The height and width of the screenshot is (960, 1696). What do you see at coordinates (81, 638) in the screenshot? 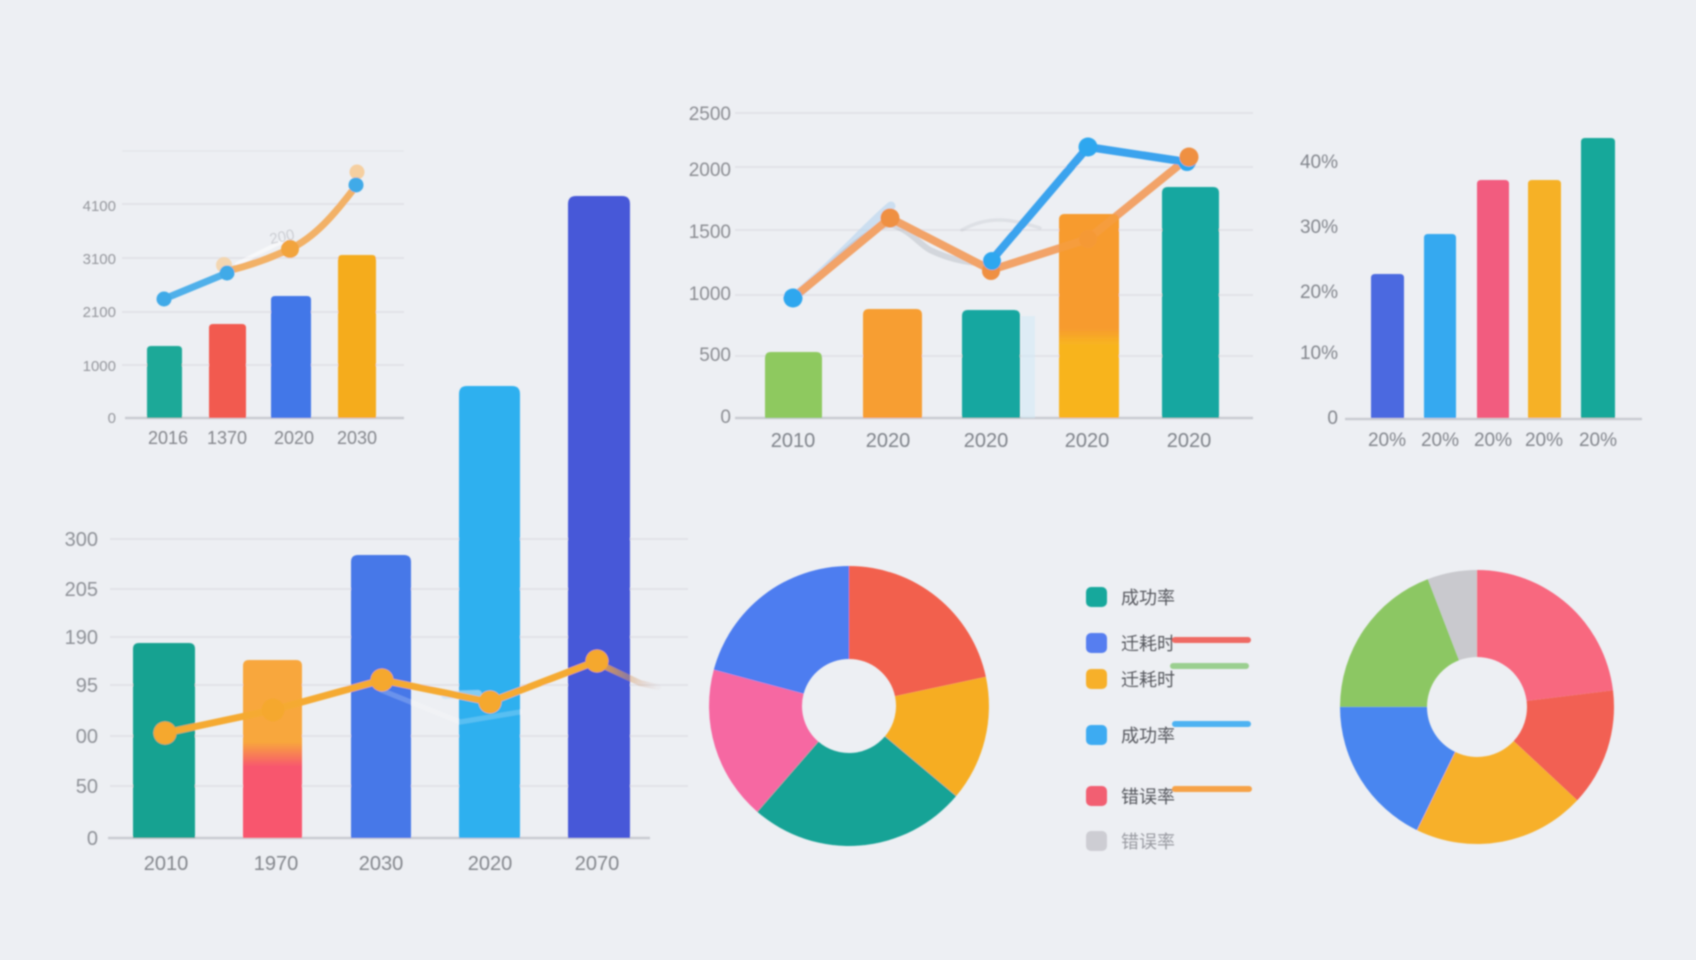
I see `svg-text: 190` at bounding box center [81, 638].